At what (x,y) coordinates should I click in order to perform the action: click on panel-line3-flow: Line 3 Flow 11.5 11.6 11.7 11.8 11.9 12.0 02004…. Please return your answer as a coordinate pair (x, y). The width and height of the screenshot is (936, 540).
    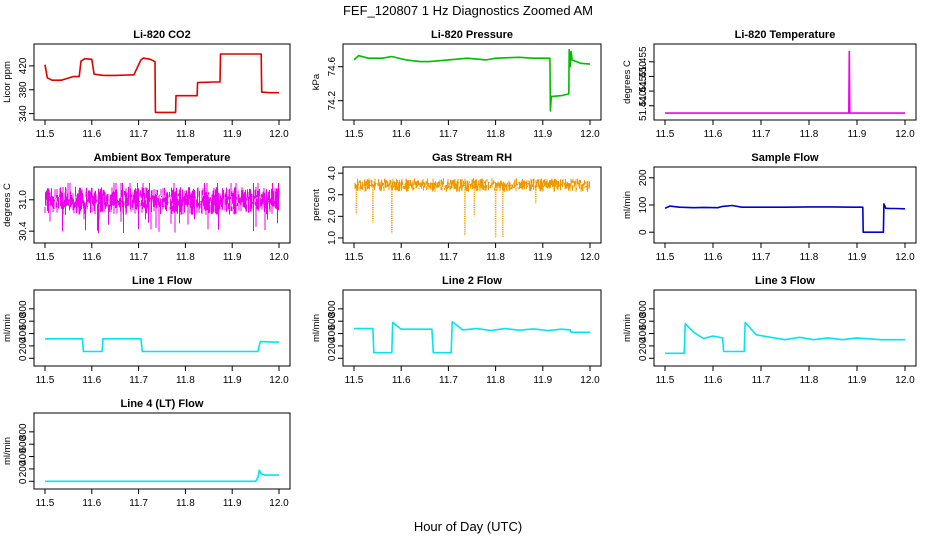
    Looking at the image, I should click on (769, 330).